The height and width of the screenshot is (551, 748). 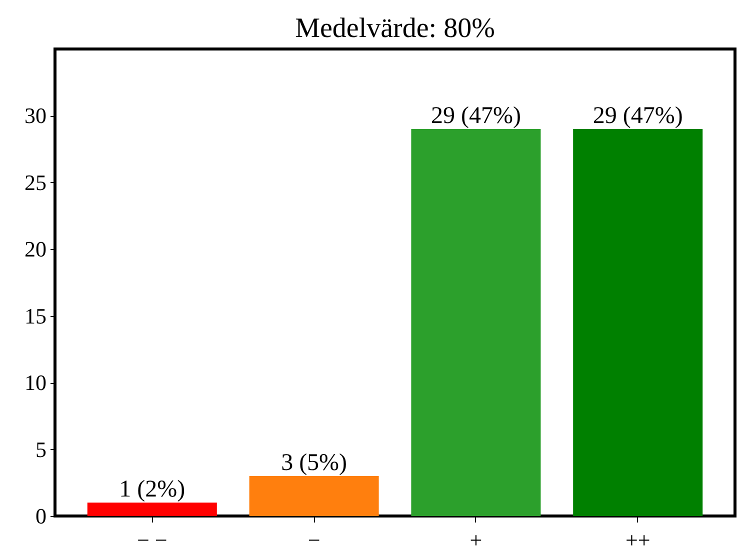 What do you see at coordinates (152, 539) in the screenshot?
I see `x-tick-label: − −` at bounding box center [152, 539].